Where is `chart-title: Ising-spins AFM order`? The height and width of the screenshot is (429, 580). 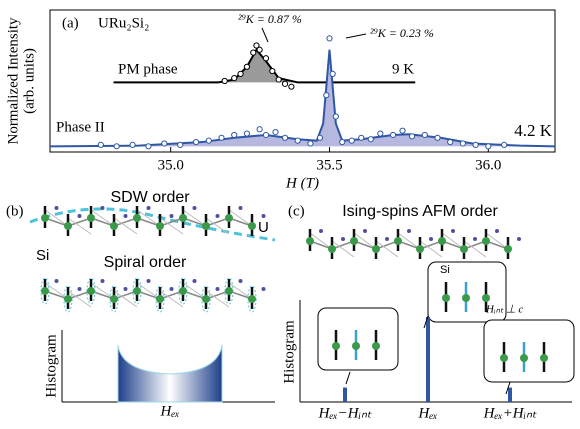
chart-title: Ising-spins AFM order is located at coordinates (420, 211).